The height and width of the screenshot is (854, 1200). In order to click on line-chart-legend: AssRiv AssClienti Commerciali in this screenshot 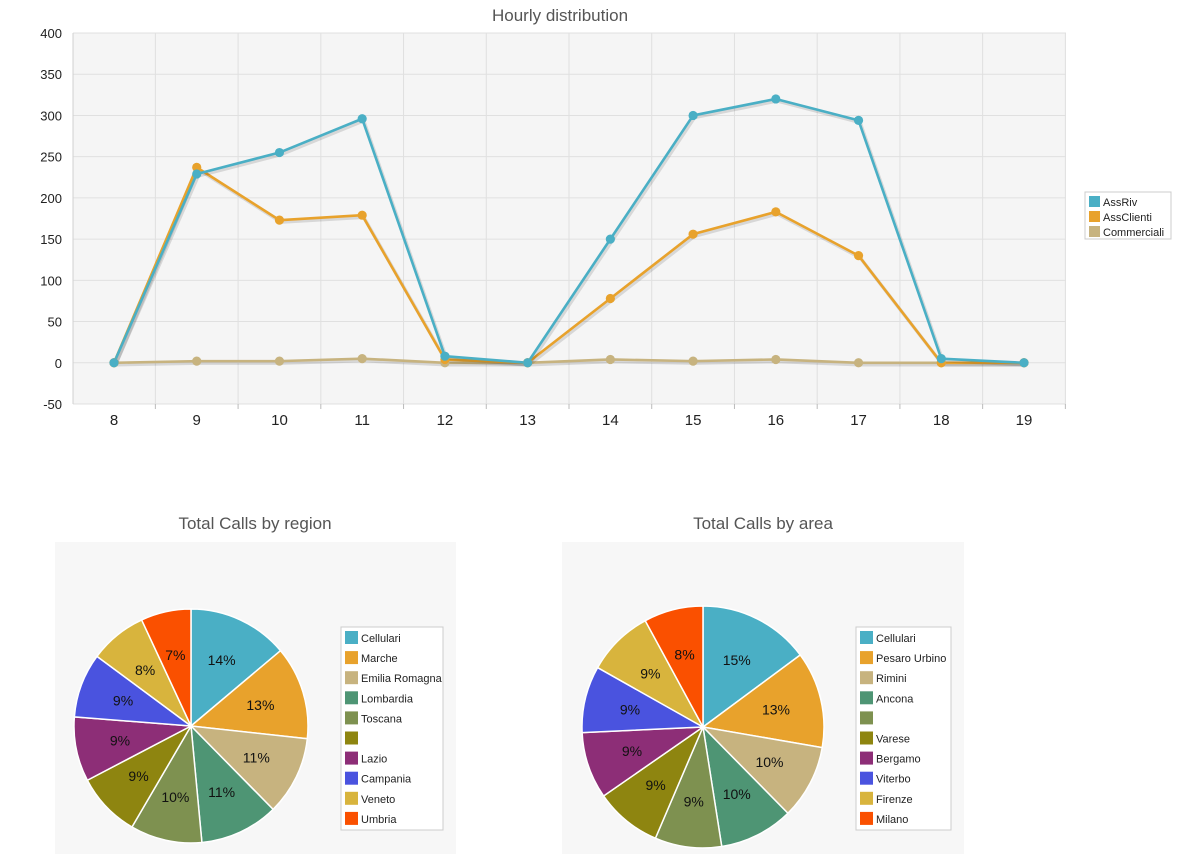, I will do `click(1128, 215)`.